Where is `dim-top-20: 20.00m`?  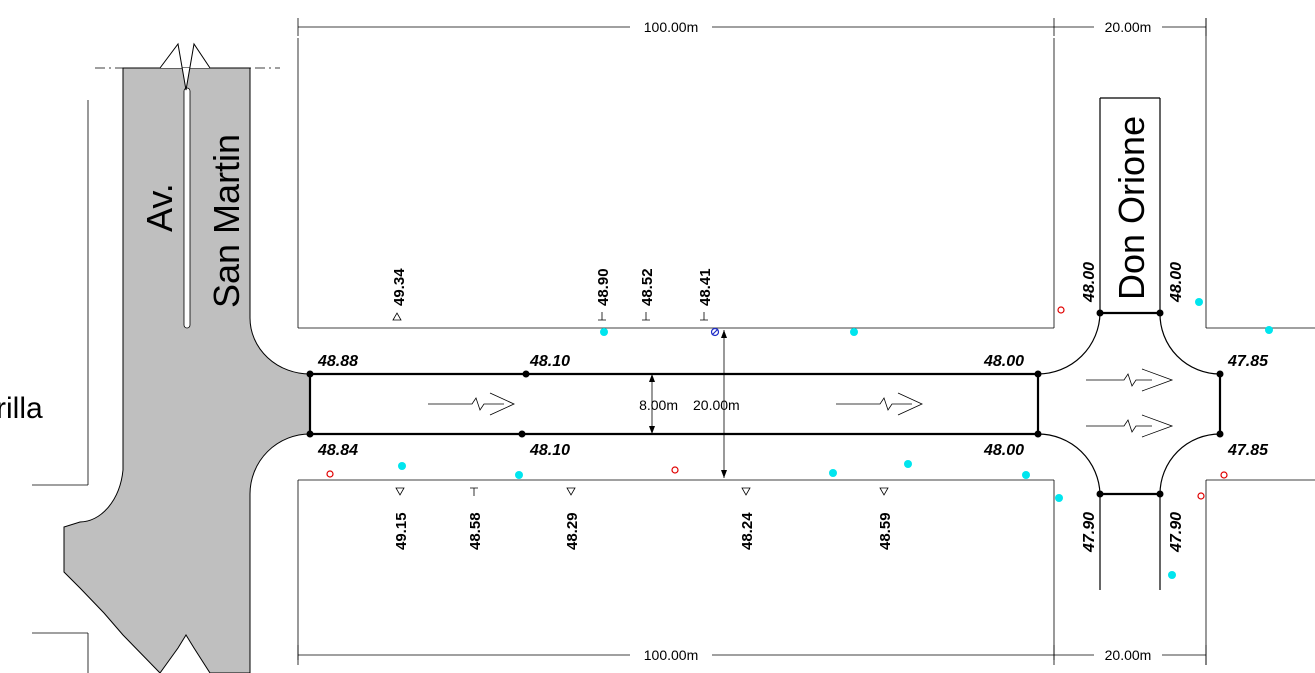
dim-top-20: 20.00m is located at coordinates (1128, 27).